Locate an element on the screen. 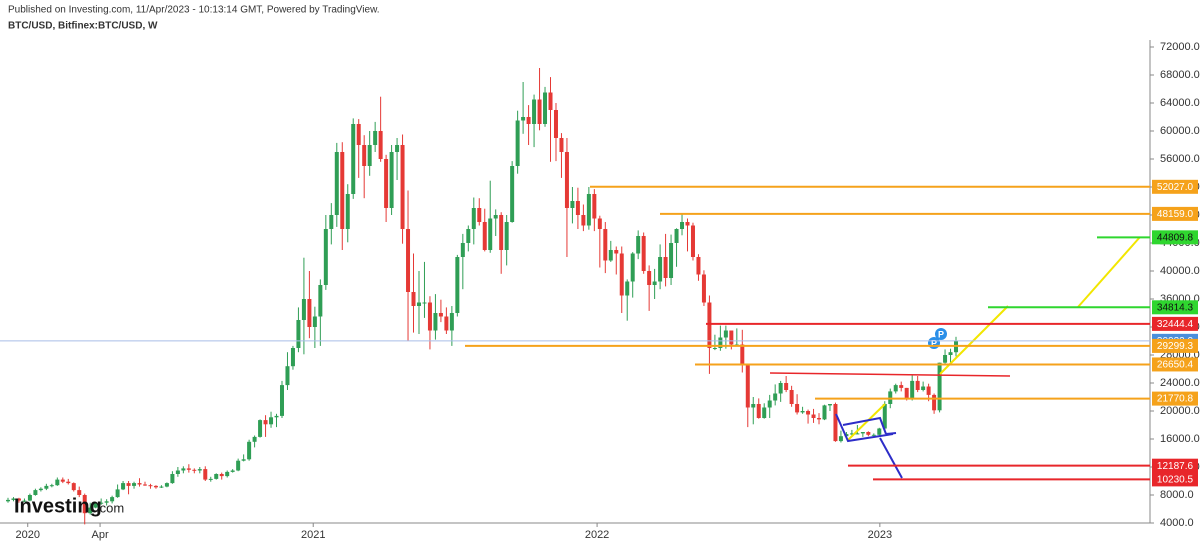 The height and width of the screenshot is (544, 1200). level-label: 29299.3 is located at coordinates (1175, 346).